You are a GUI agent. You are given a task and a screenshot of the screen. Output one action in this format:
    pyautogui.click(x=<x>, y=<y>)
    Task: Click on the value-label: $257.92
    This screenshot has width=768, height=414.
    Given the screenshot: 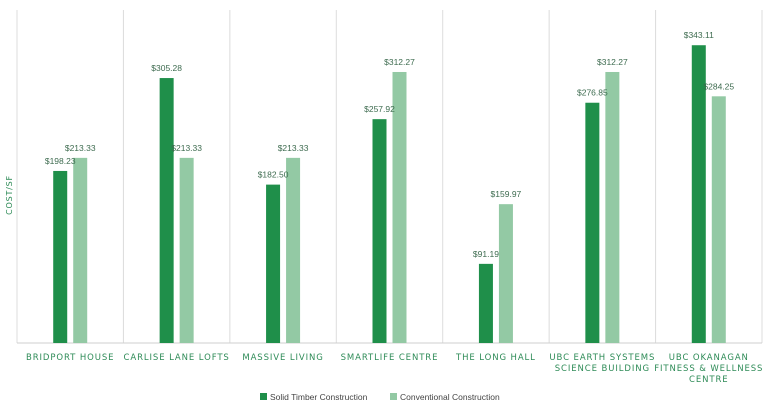 What is the action you would take?
    pyautogui.click(x=379, y=109)
    